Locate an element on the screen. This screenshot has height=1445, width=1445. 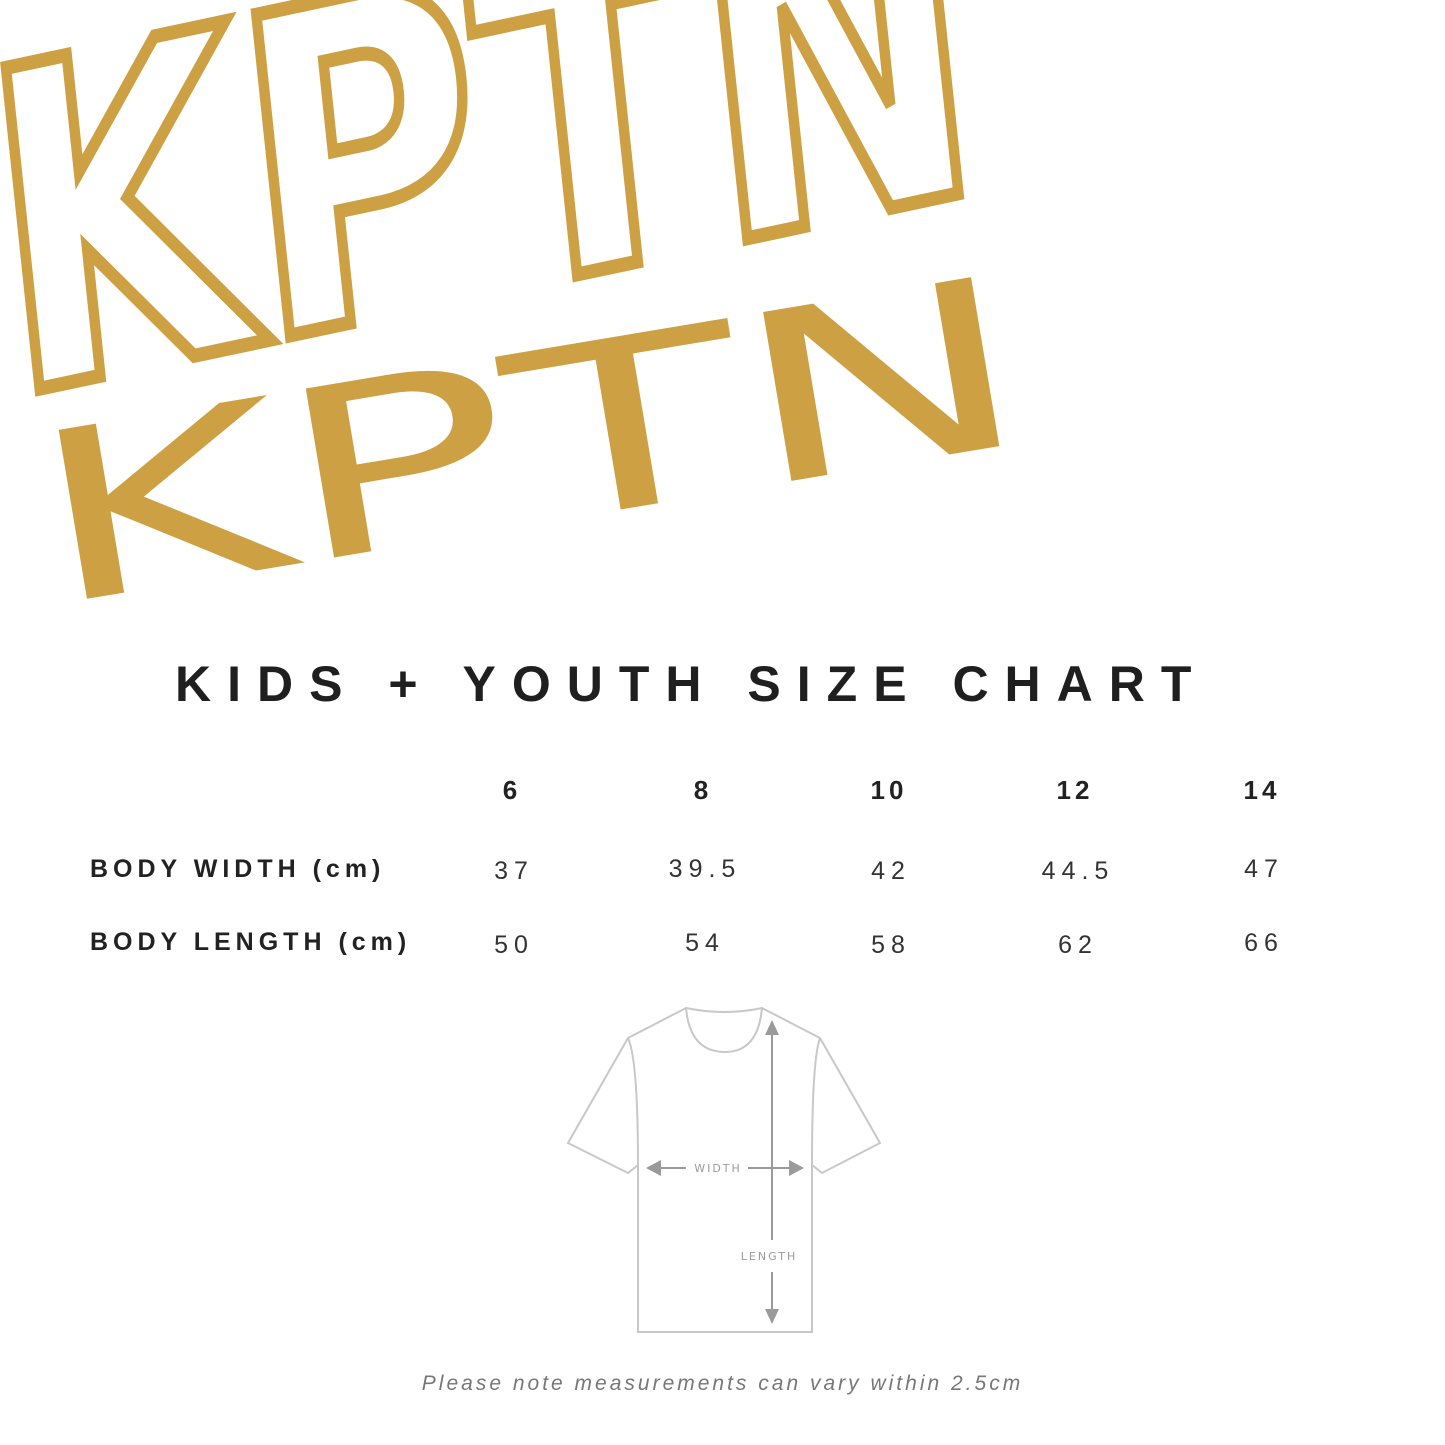
size-header: 10 is located at coordinates (889, 790).